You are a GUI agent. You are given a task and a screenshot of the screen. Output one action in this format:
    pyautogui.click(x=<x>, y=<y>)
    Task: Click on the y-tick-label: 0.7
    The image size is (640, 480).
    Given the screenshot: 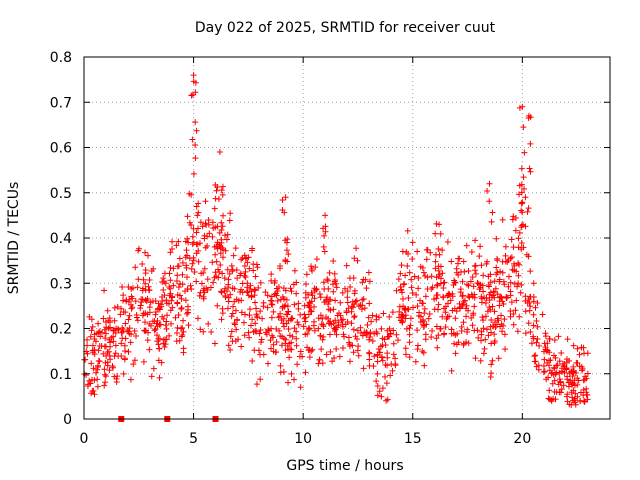 What is the action you would take?
    pyautogui.click(x=61, y=103)
    